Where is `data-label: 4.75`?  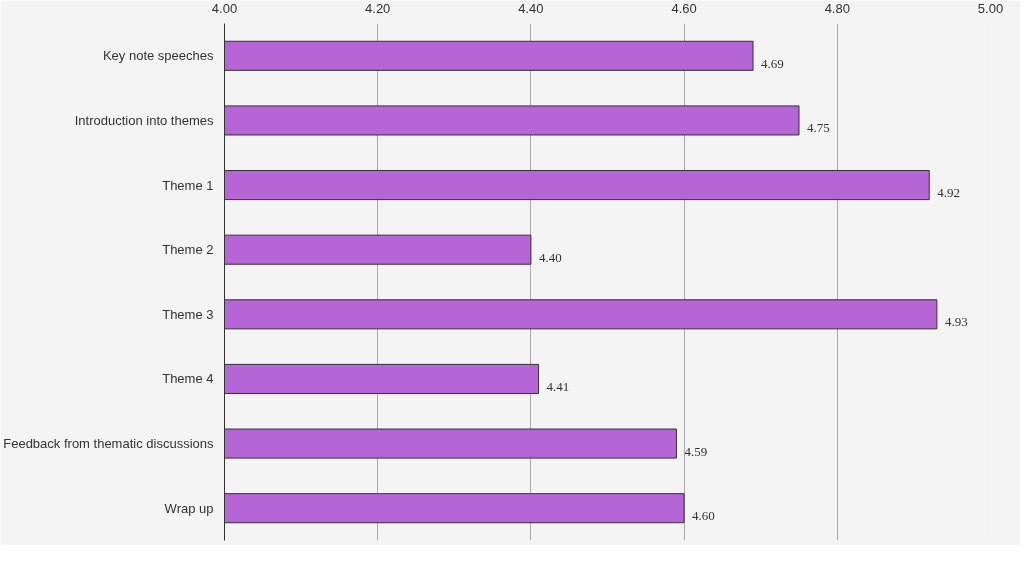
data-label: 4.75 is located at coordinates (818, 128).